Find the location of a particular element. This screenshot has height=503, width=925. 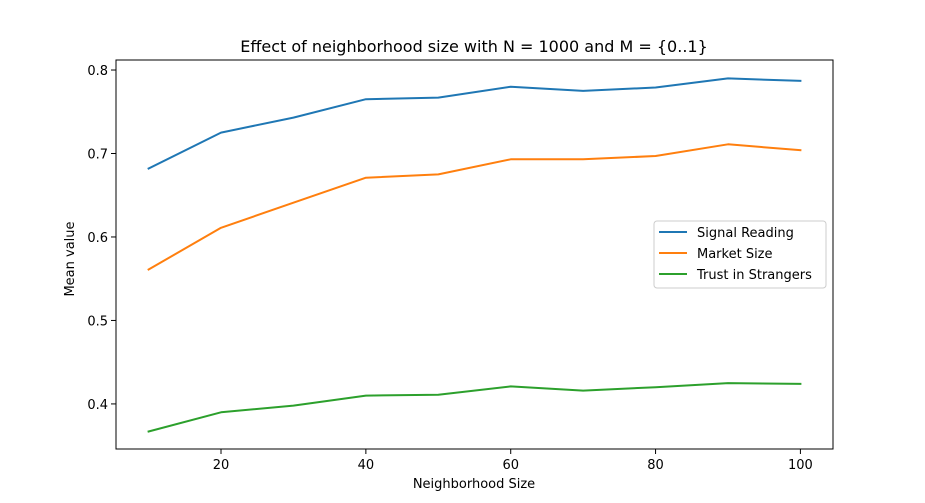

y-tick-label: 0.7 is located at coordinates (97, 154).